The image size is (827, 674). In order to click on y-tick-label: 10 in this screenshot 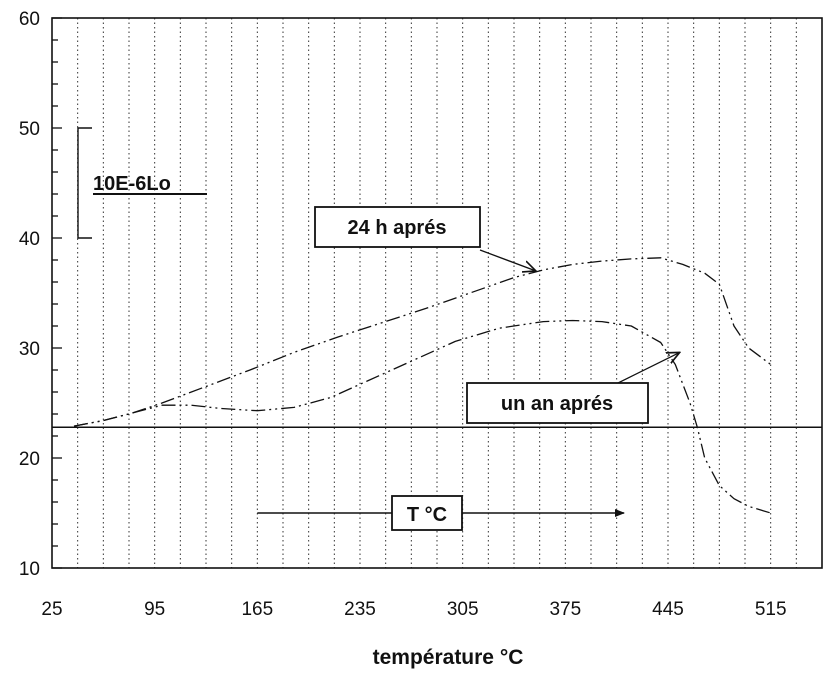, I will do `click(29, 569)`.